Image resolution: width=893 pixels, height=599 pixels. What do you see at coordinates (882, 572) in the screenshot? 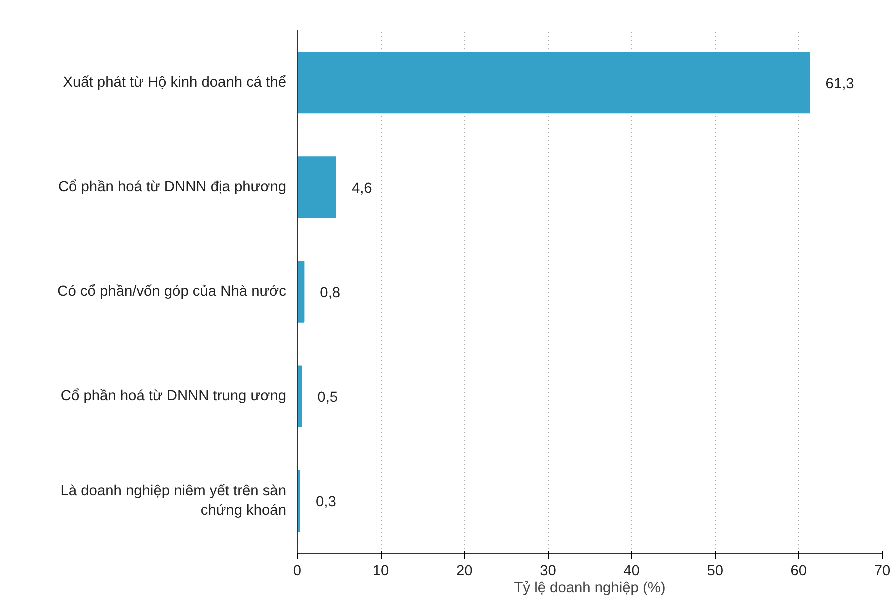
I see `x-tick-label: 70` at bounding box center [882, 572].